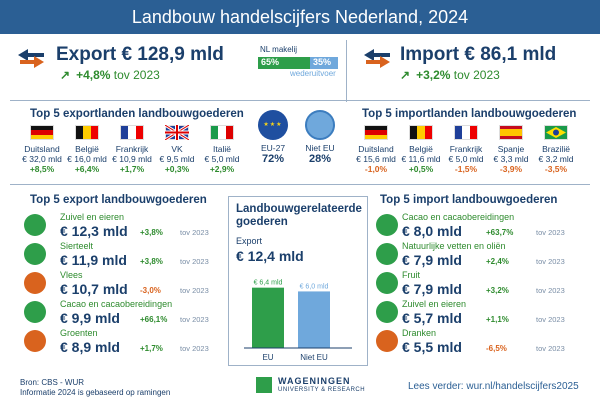 The width and height of the screenshot is (600, 400). I want to click on divider-top, so click(300, 100).